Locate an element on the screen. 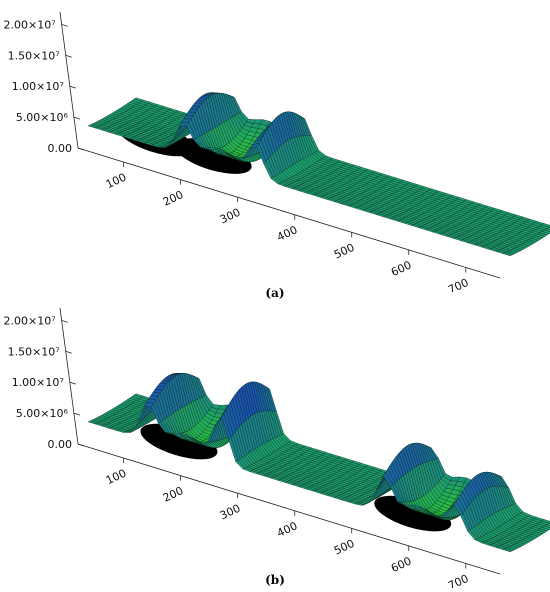  caption-b: (b) is located at coordinates (275, 580).